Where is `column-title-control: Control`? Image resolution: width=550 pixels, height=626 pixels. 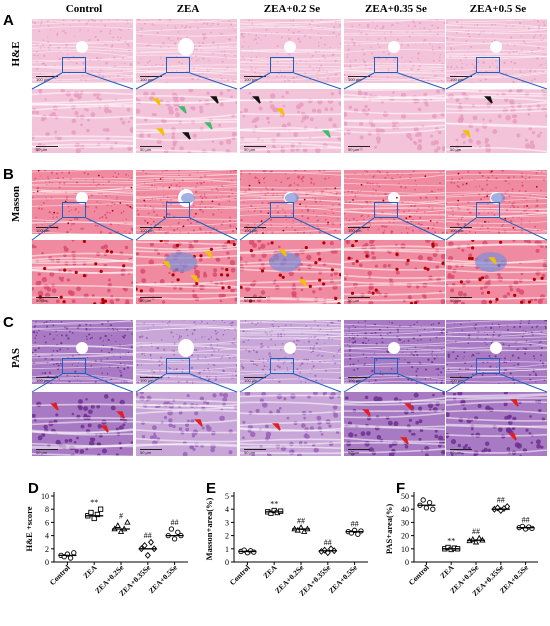 column-title-control: Control is located at coordinates (84, 9).